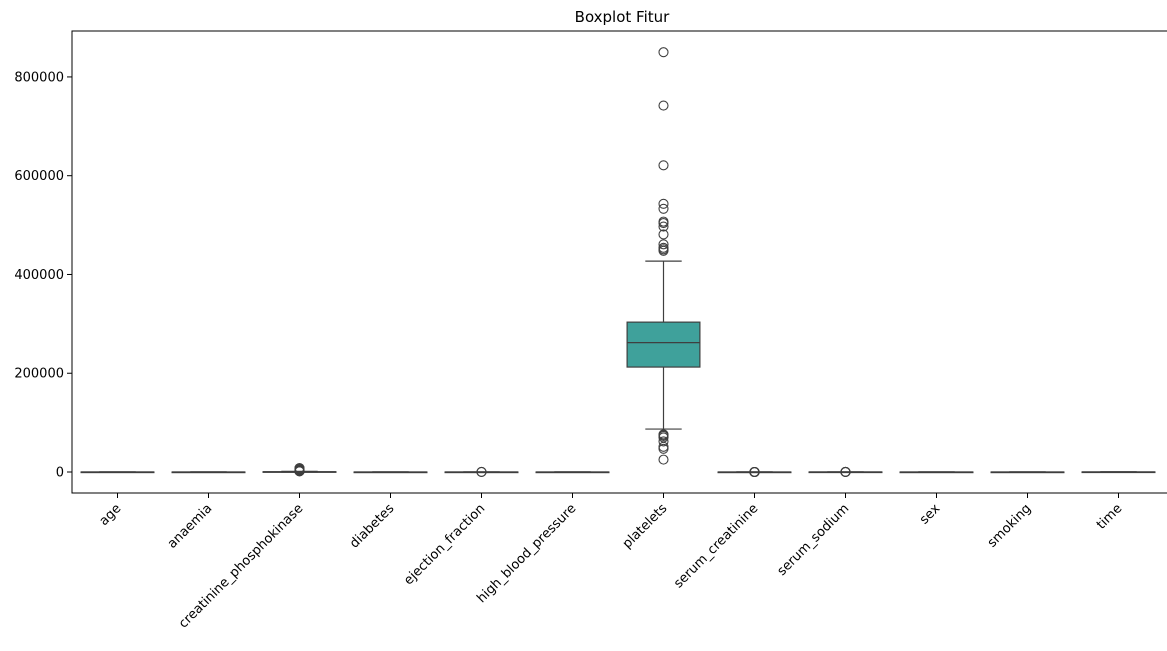 Image resolution: width=1167 pixels, height=651 pixels. Describe the element at coordinates (111, 515) in the screenshot. I see `x-tick-label: age` at that location.